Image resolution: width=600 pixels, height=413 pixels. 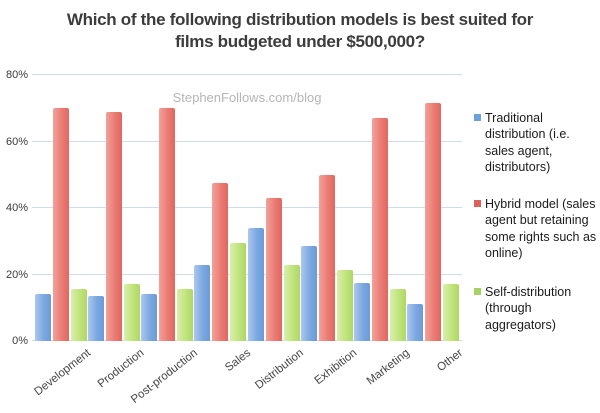 I want to click on bar-exhibition-series1, so click(x=326, y=257).